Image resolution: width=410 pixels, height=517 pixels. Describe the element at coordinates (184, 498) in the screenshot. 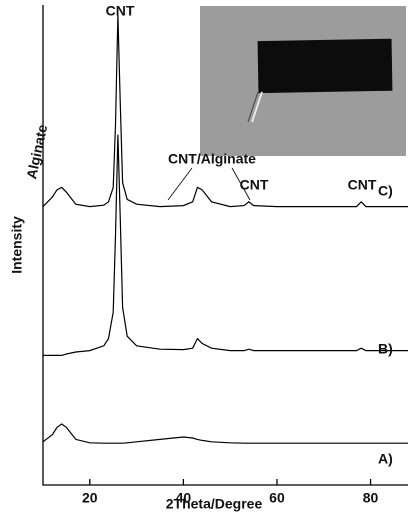

I see `x-tick-label: 40` at that location.